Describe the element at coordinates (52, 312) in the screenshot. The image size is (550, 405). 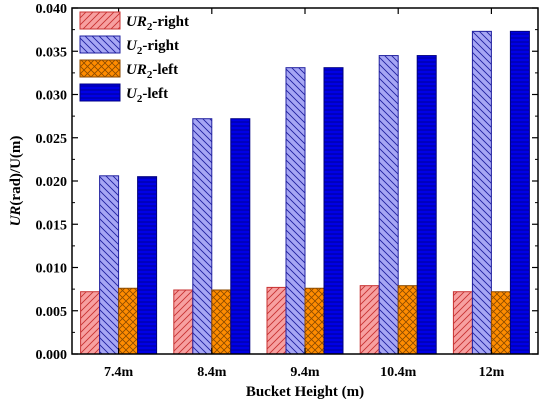
I see `y-tick-label: 0.005` at that location.